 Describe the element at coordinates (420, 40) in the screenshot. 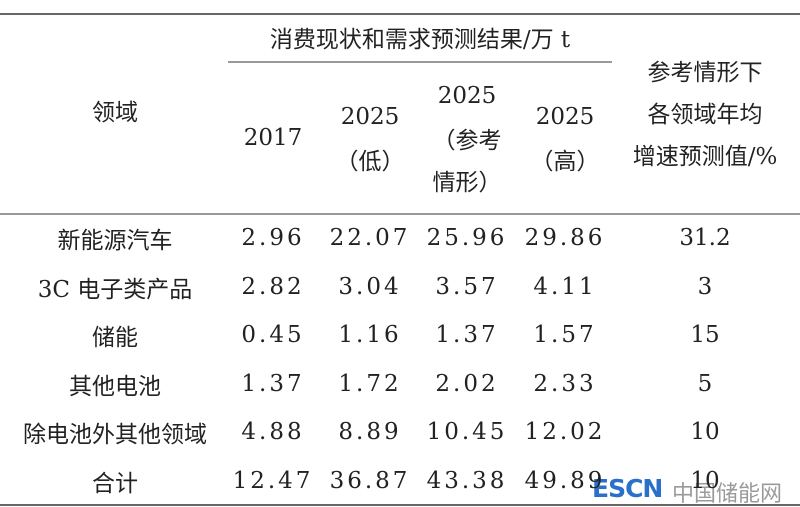

I see `group-header: 消费现状和需求预测结果/万 t` at that location.